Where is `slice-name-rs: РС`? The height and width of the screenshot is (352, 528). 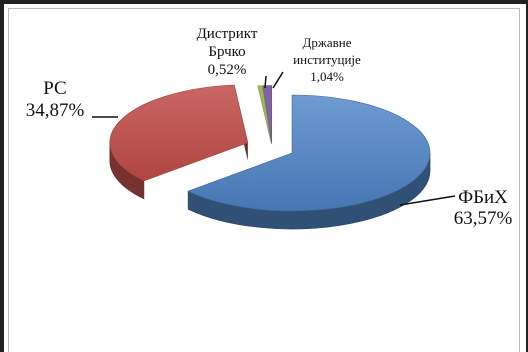 slice-name-rs: РС is located at coordinates (54, 88).